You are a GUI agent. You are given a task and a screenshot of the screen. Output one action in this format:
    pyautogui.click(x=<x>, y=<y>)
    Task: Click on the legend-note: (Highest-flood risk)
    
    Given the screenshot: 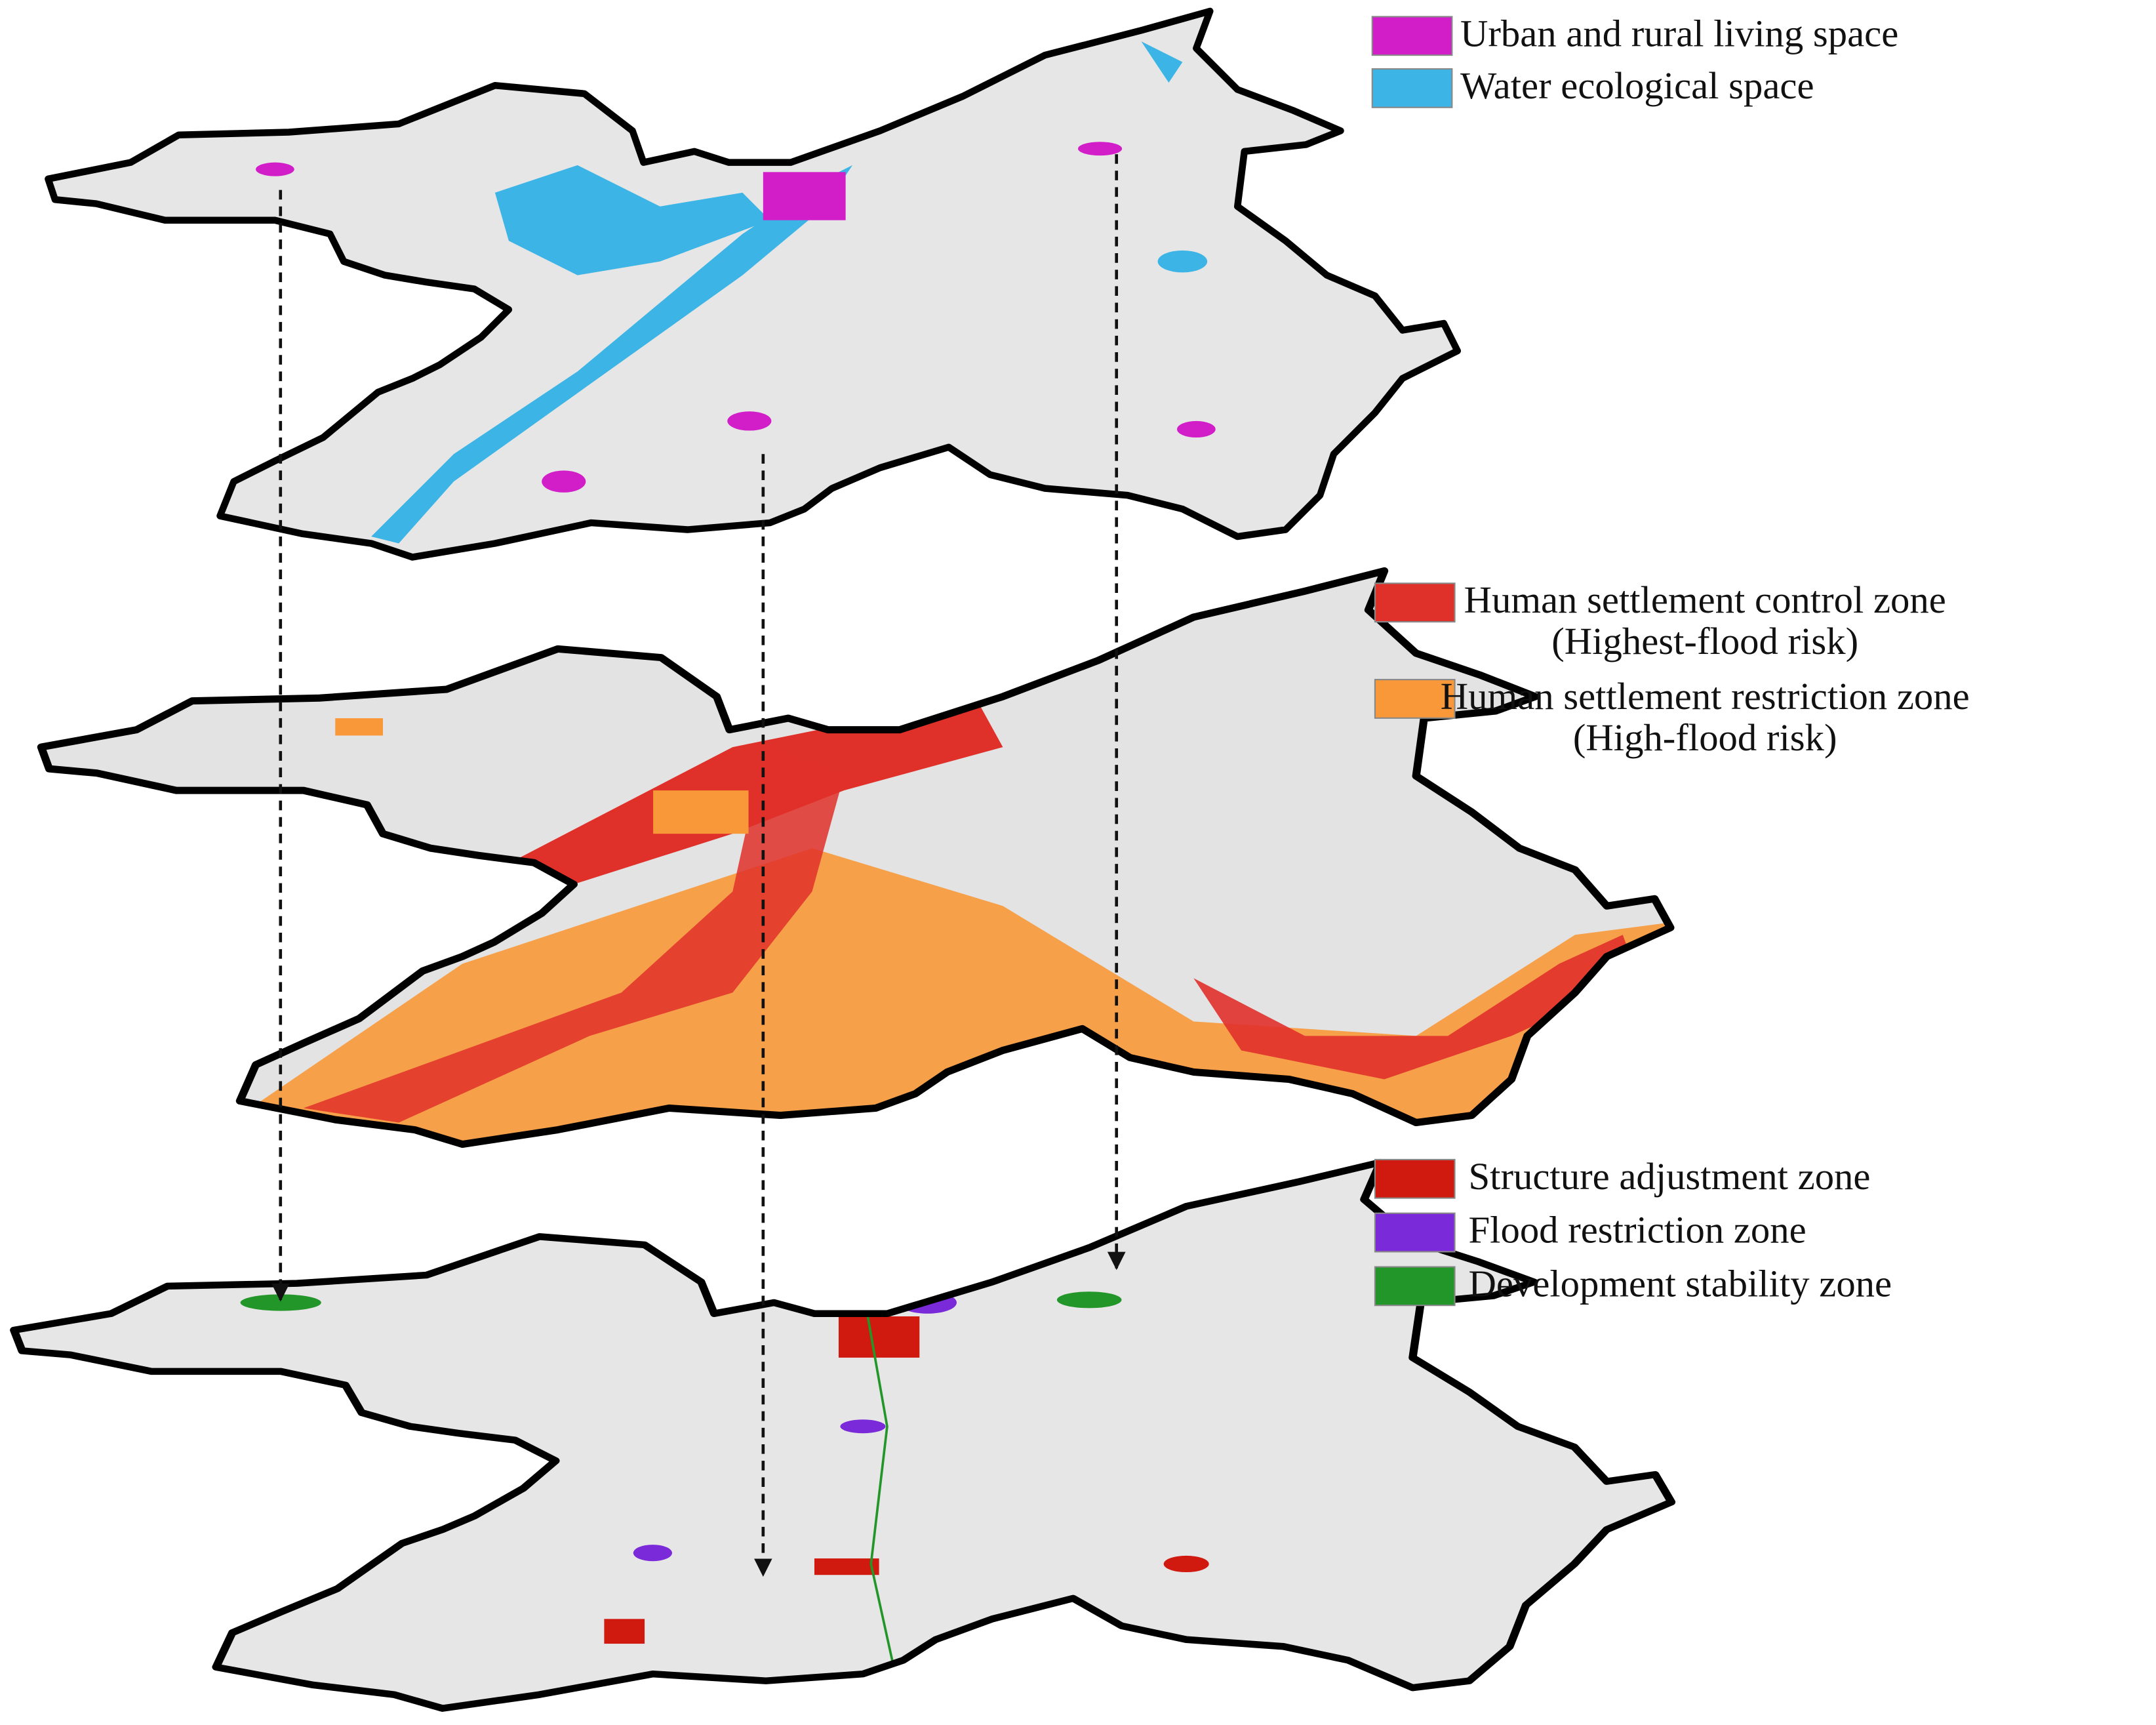 What is the action you would take?
    pyautogui.click(x=1704, y=641)
    